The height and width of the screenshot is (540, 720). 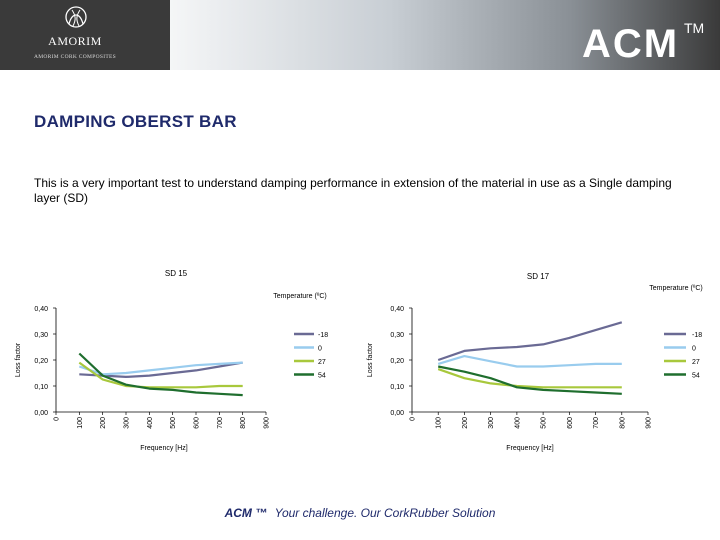 What do you see at coordinates (41, 413) in the screenshot?
I see `chart-1-y-tick-label: 0,00` at bounding box center [41, 413].